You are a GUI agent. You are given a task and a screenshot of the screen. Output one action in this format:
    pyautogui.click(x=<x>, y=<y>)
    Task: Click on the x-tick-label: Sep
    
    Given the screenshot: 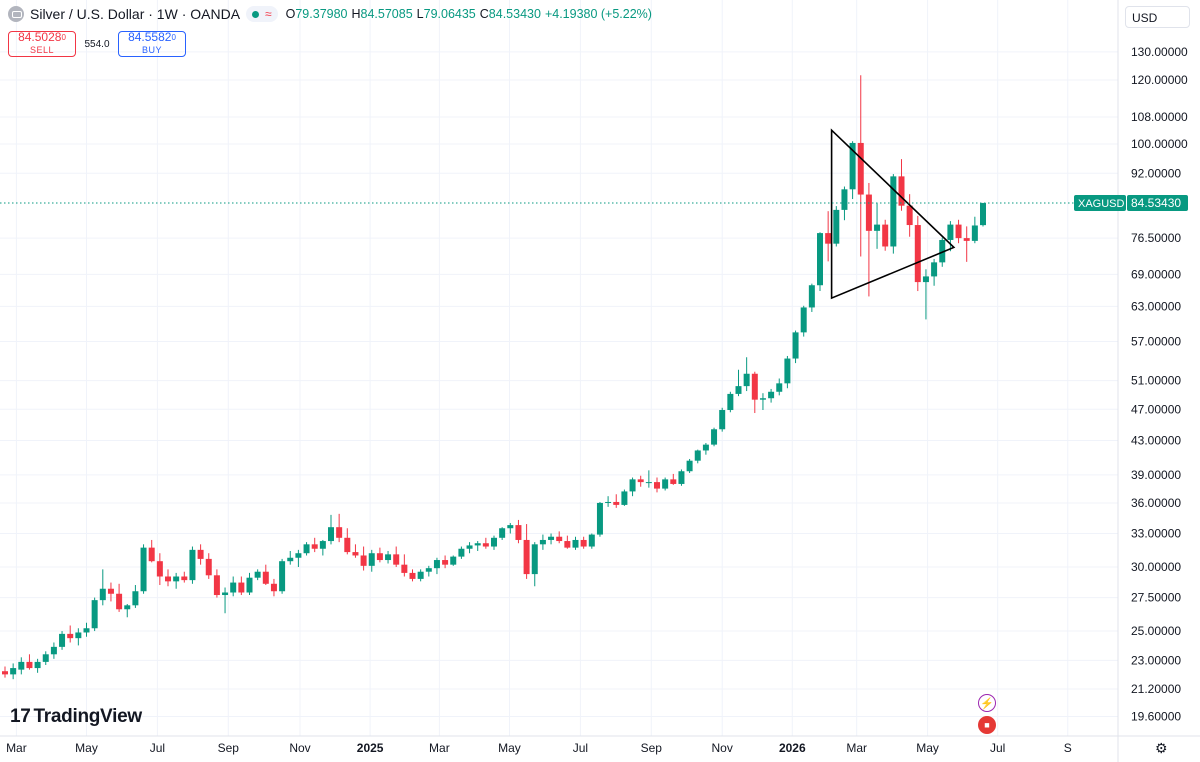 What is the action you would take?
    pyautogui.click(x=652, y=748)
    